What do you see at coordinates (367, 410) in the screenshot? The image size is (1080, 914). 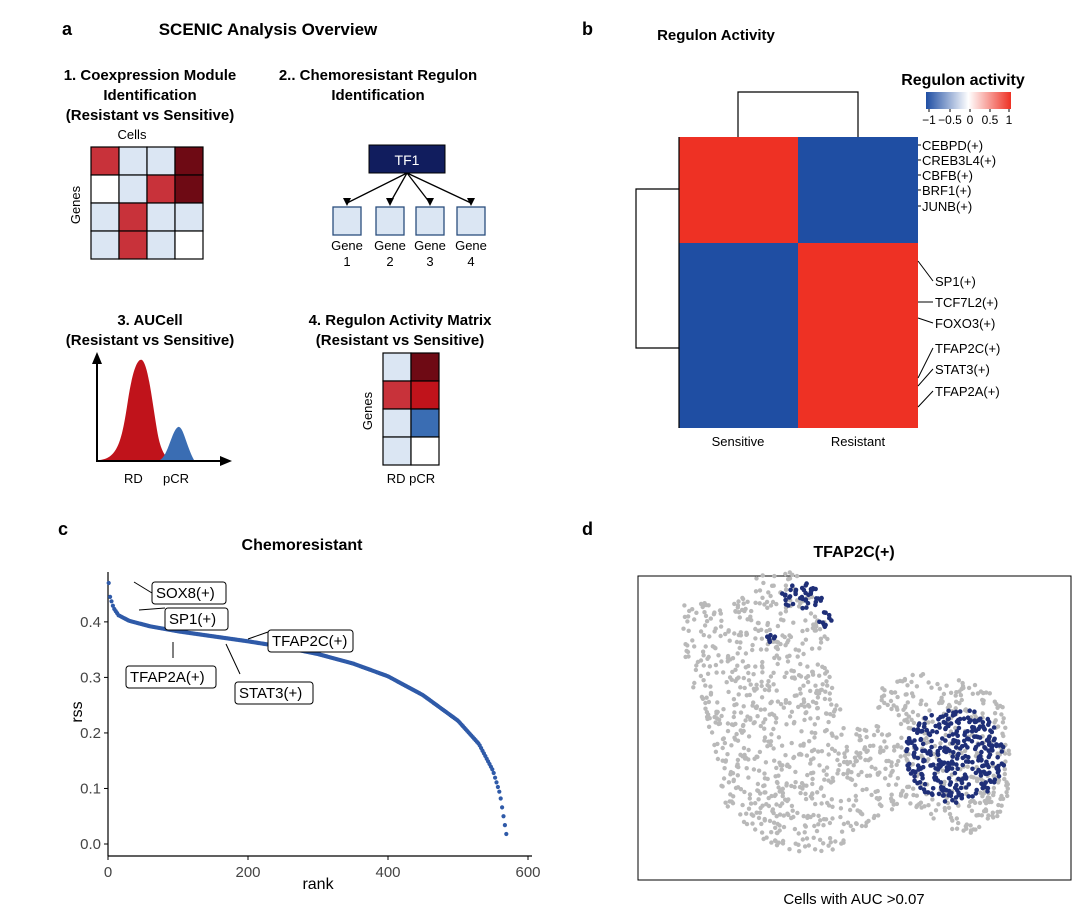 I see `step4-genes-label: Genes` at bounding box center [367, 410].